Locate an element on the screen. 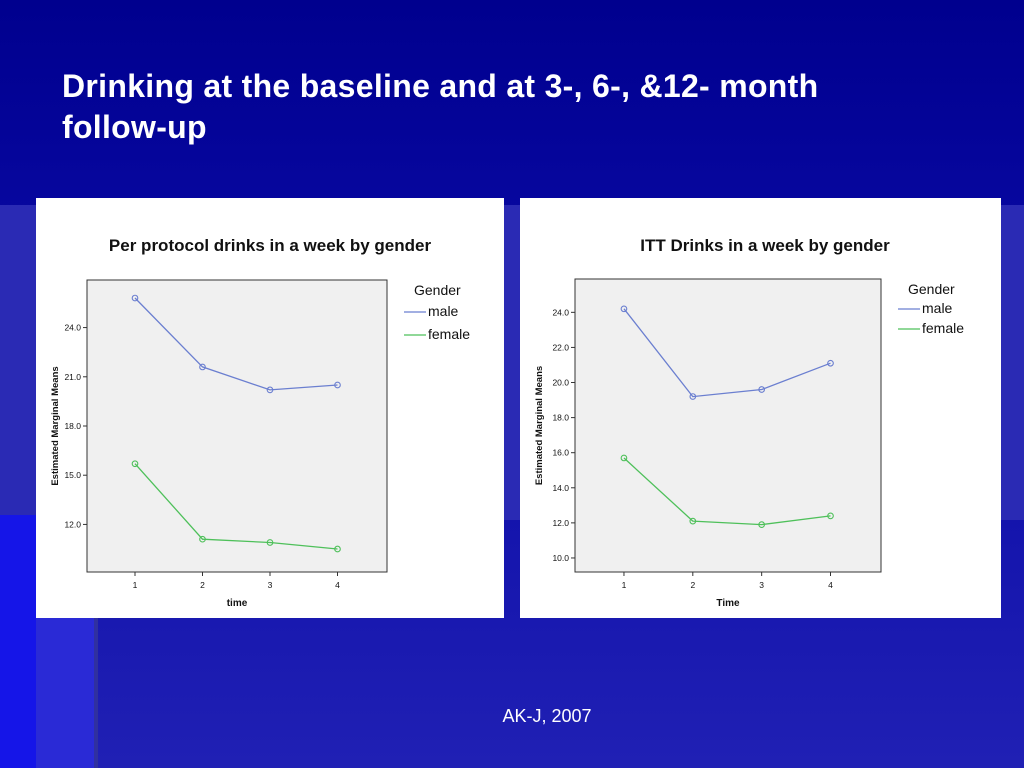 This screenshot has width=1024, height=768. y-tick-label: 22.0 is located at coordinates (560, 347).